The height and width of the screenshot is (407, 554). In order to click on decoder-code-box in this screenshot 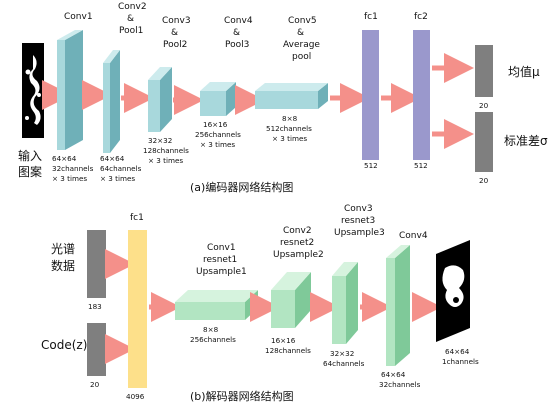, I will do `click(96, 349)`.